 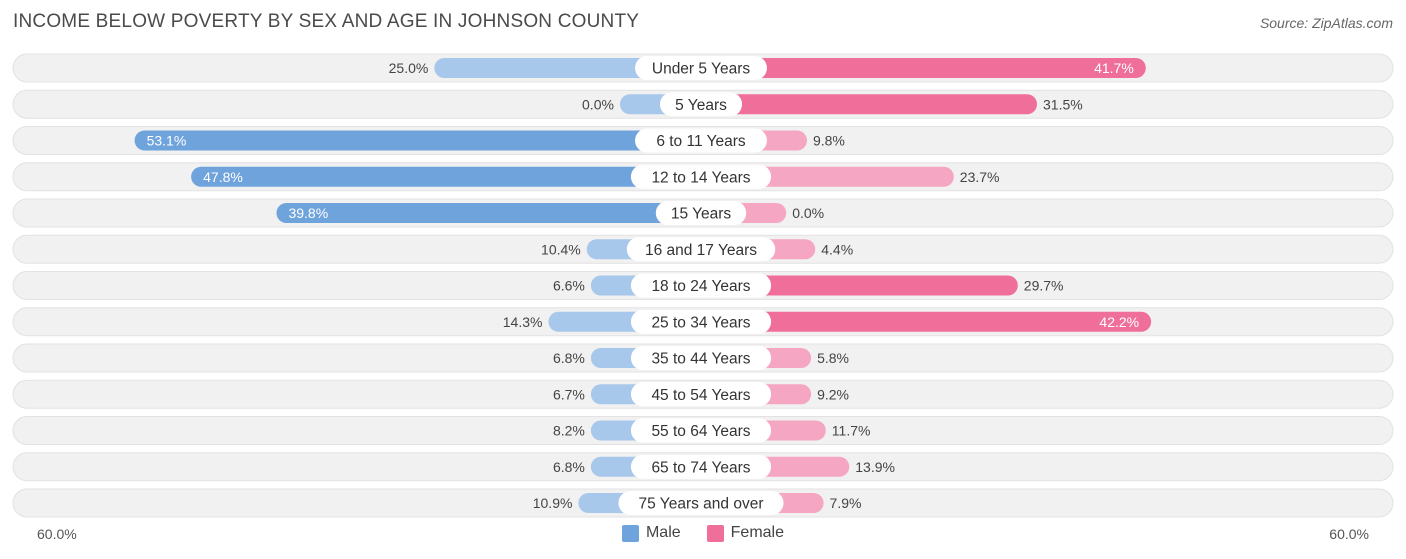 I want to click on female-value-label: 42.2%, so click(x=1119, y=322).